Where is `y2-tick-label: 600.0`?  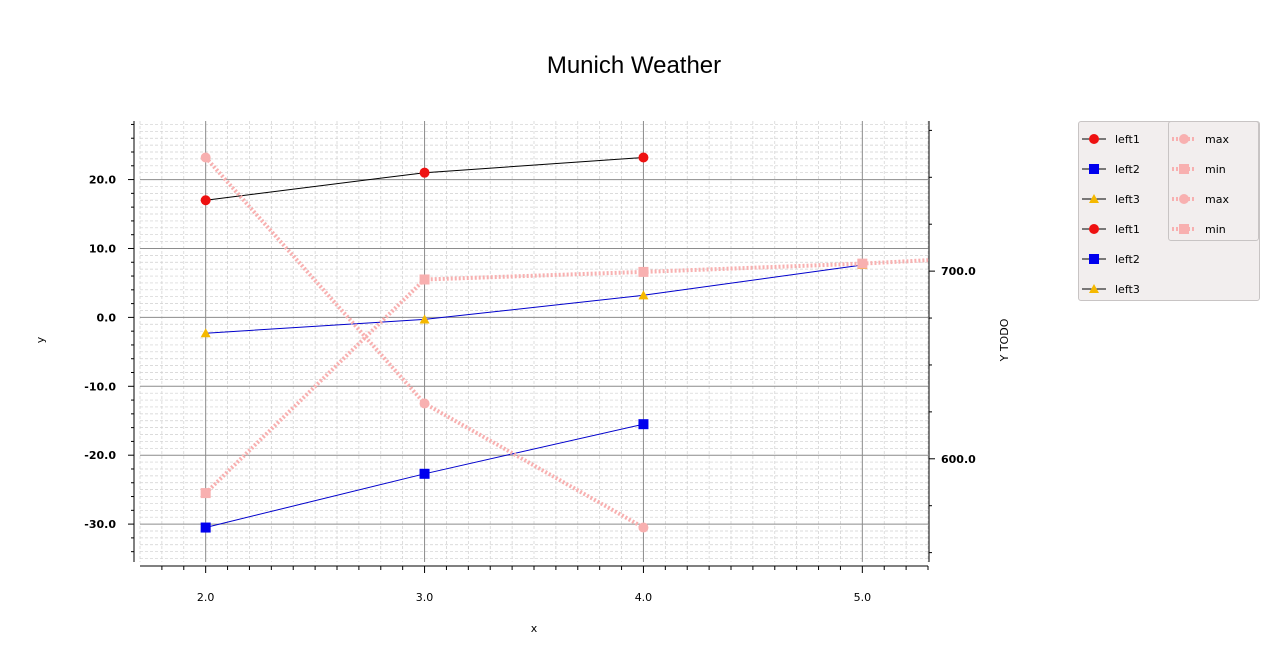 y2-tick-label: 600.0 is located at coordinates (958, 459).